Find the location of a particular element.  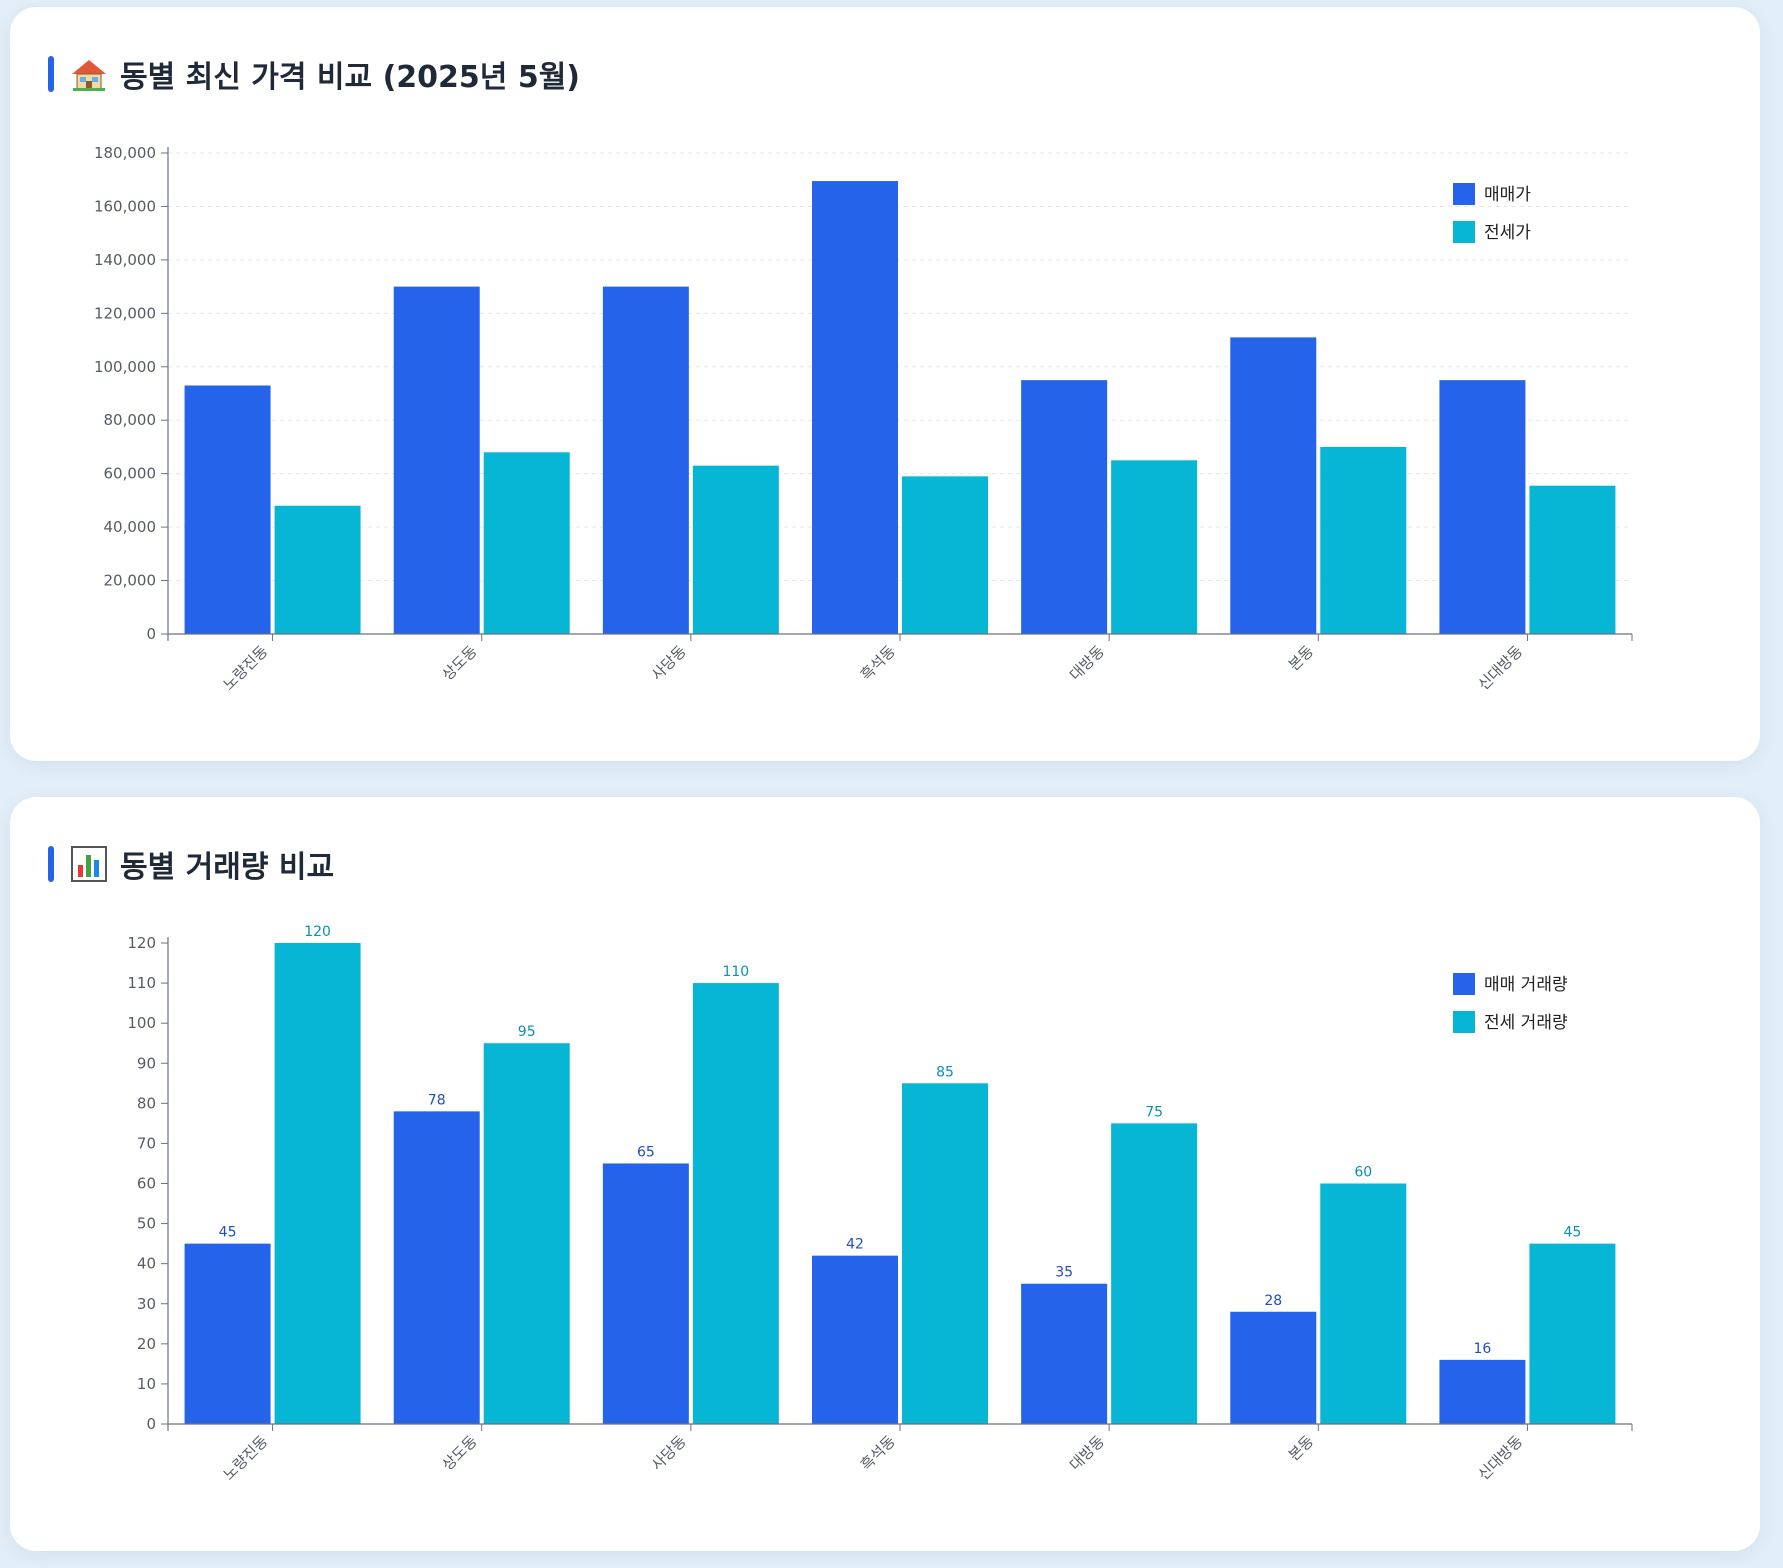

y-tick-label: 120,000 is located at coordinates (125, 313).